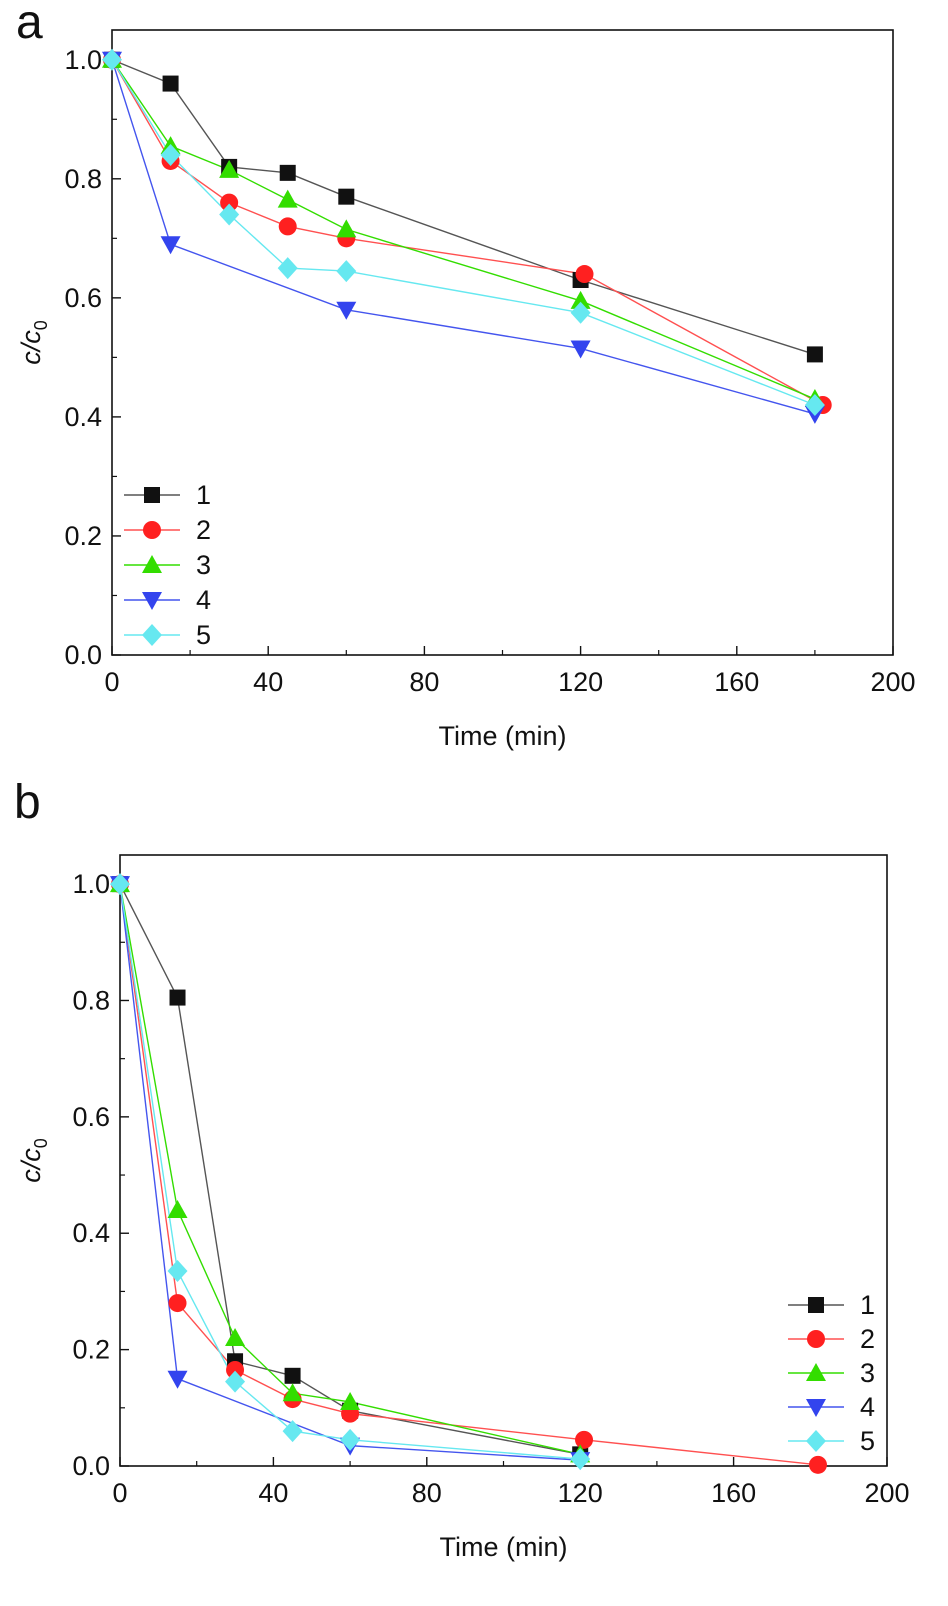 This screenshot has height=1606, width=948. What do you see at coordinates (41, 1143) in the screenshot?
I see `y-axis-title-subscript: 0` at bounding box center [41, 1143].